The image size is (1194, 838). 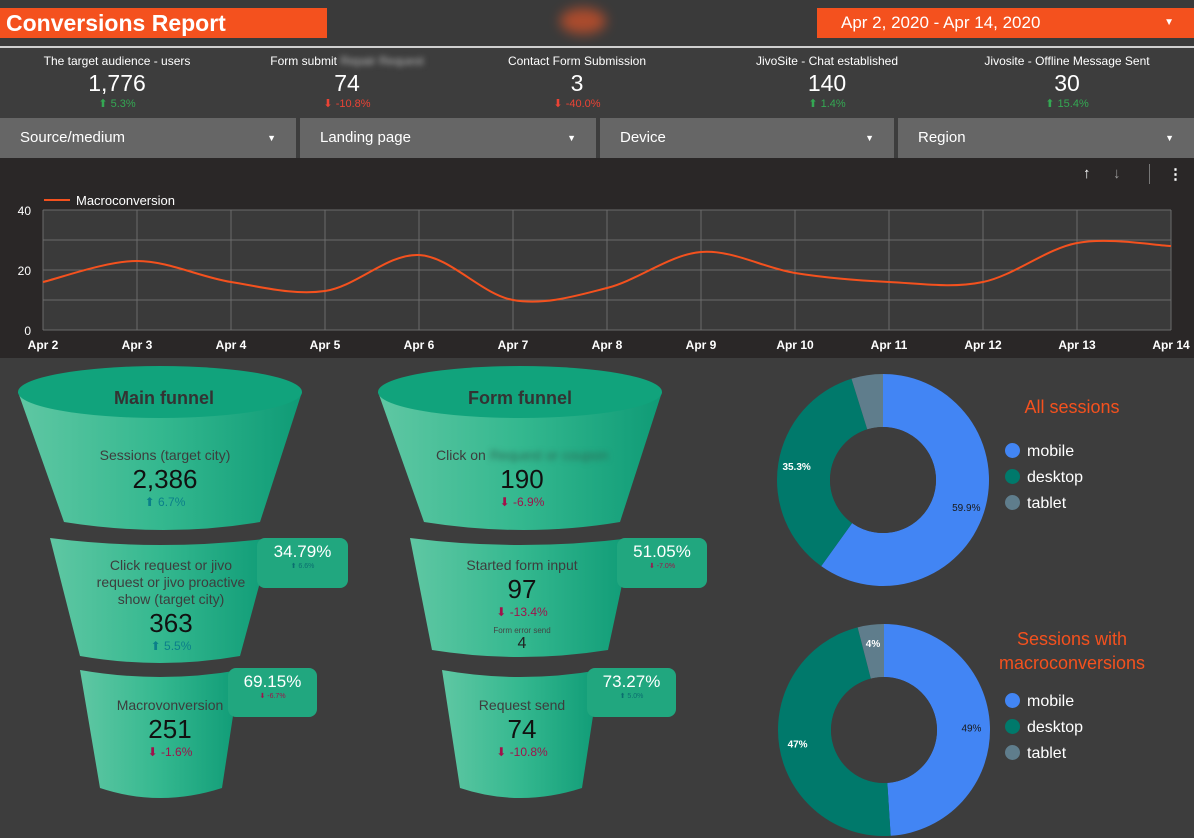 I want to click on main-funnel-rate-1: 34.79% ⬆ 6.6%, so click(x=302, y=563).